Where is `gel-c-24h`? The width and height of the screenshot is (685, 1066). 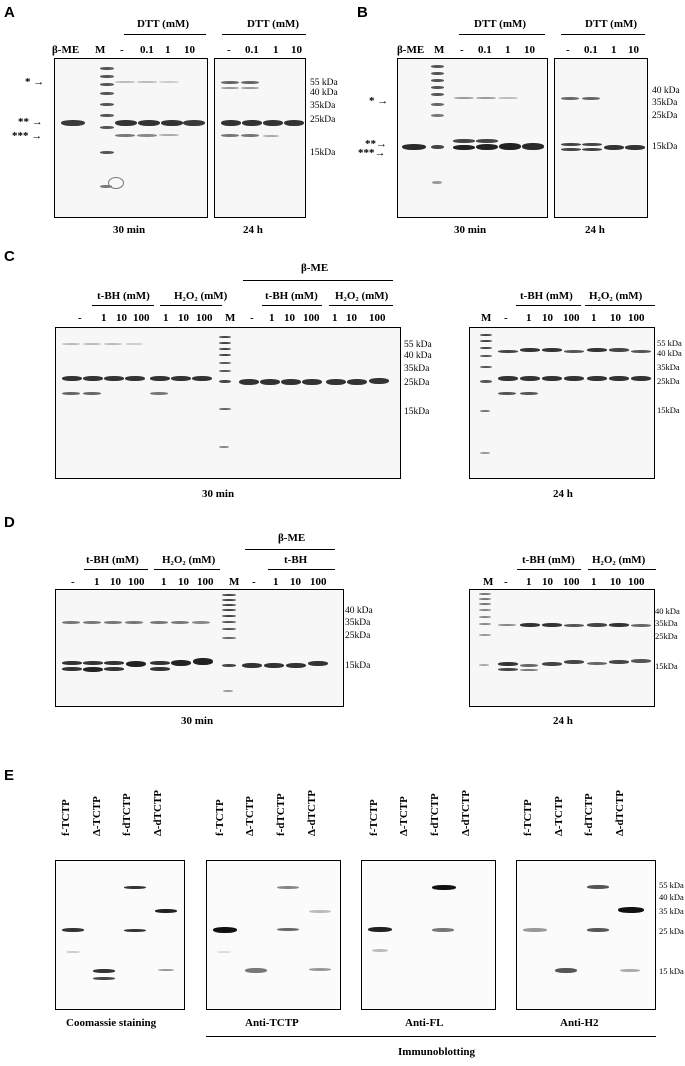 gel-c-24h is located at coordinates (562, 403).